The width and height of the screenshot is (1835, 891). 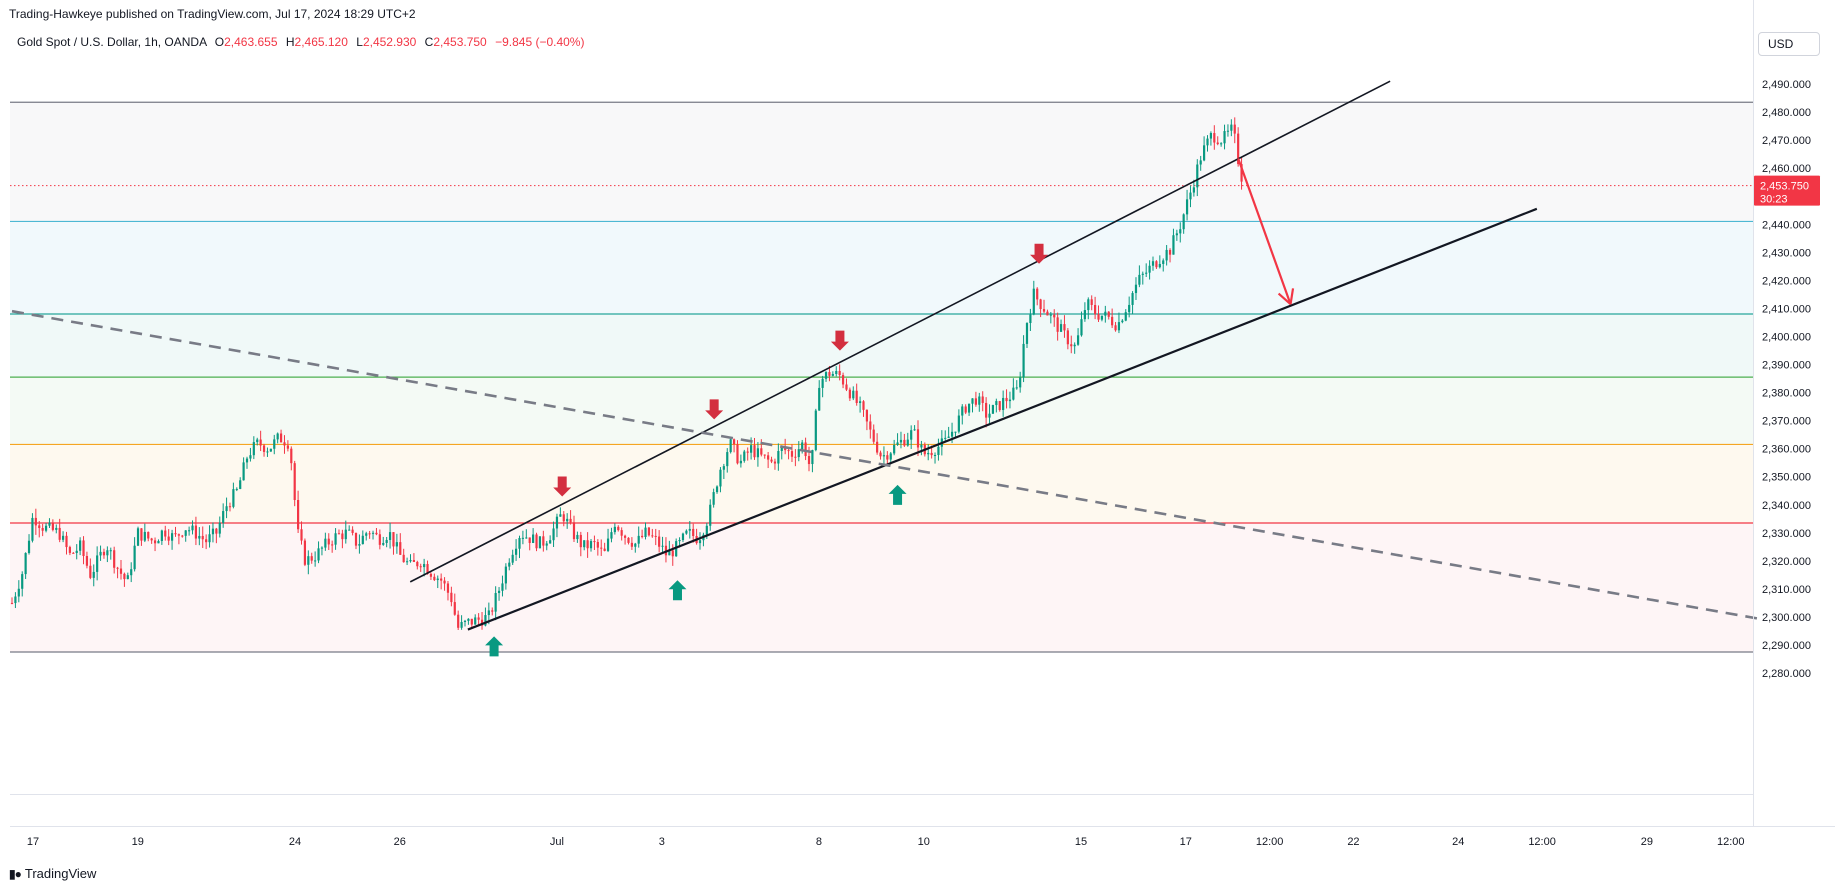 I want to click on symbol-name: Gold Spot / U.S. Dollar, 1h, OANDA, so click(x=112, y=42).